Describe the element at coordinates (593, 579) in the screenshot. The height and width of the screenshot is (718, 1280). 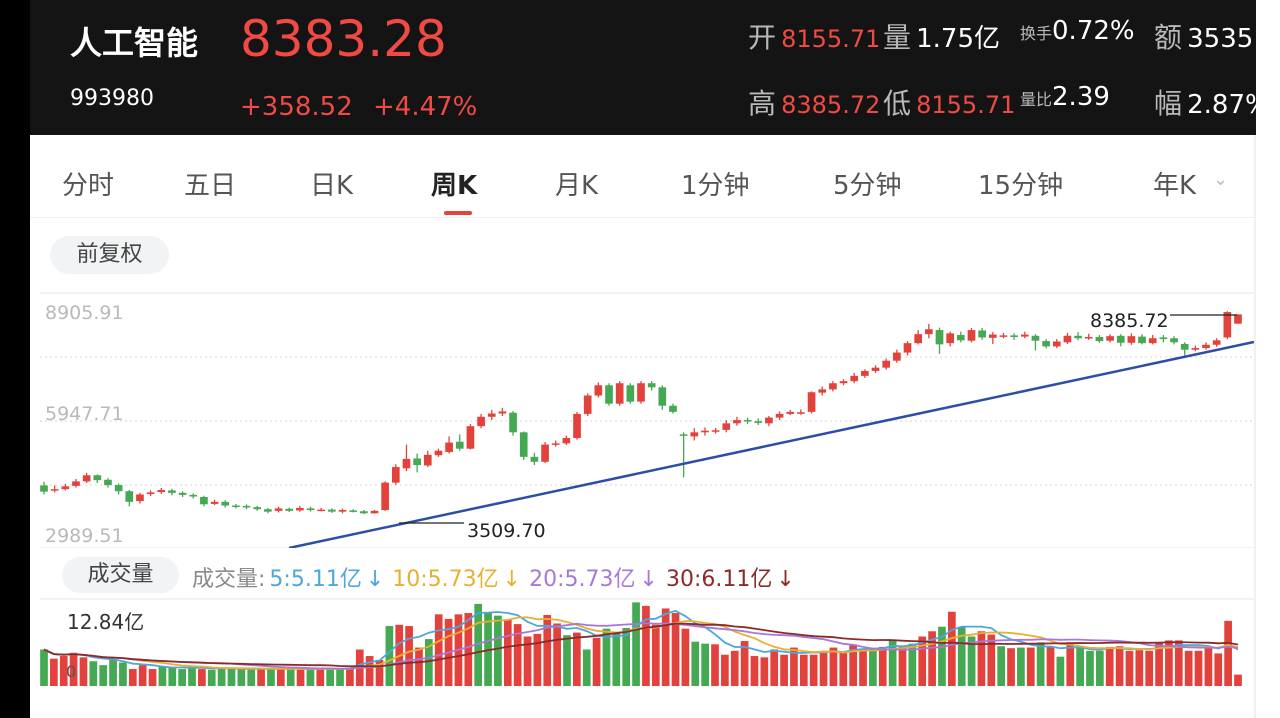
I see `ma20-legend: 20:5.73亿 ↓` at that location.